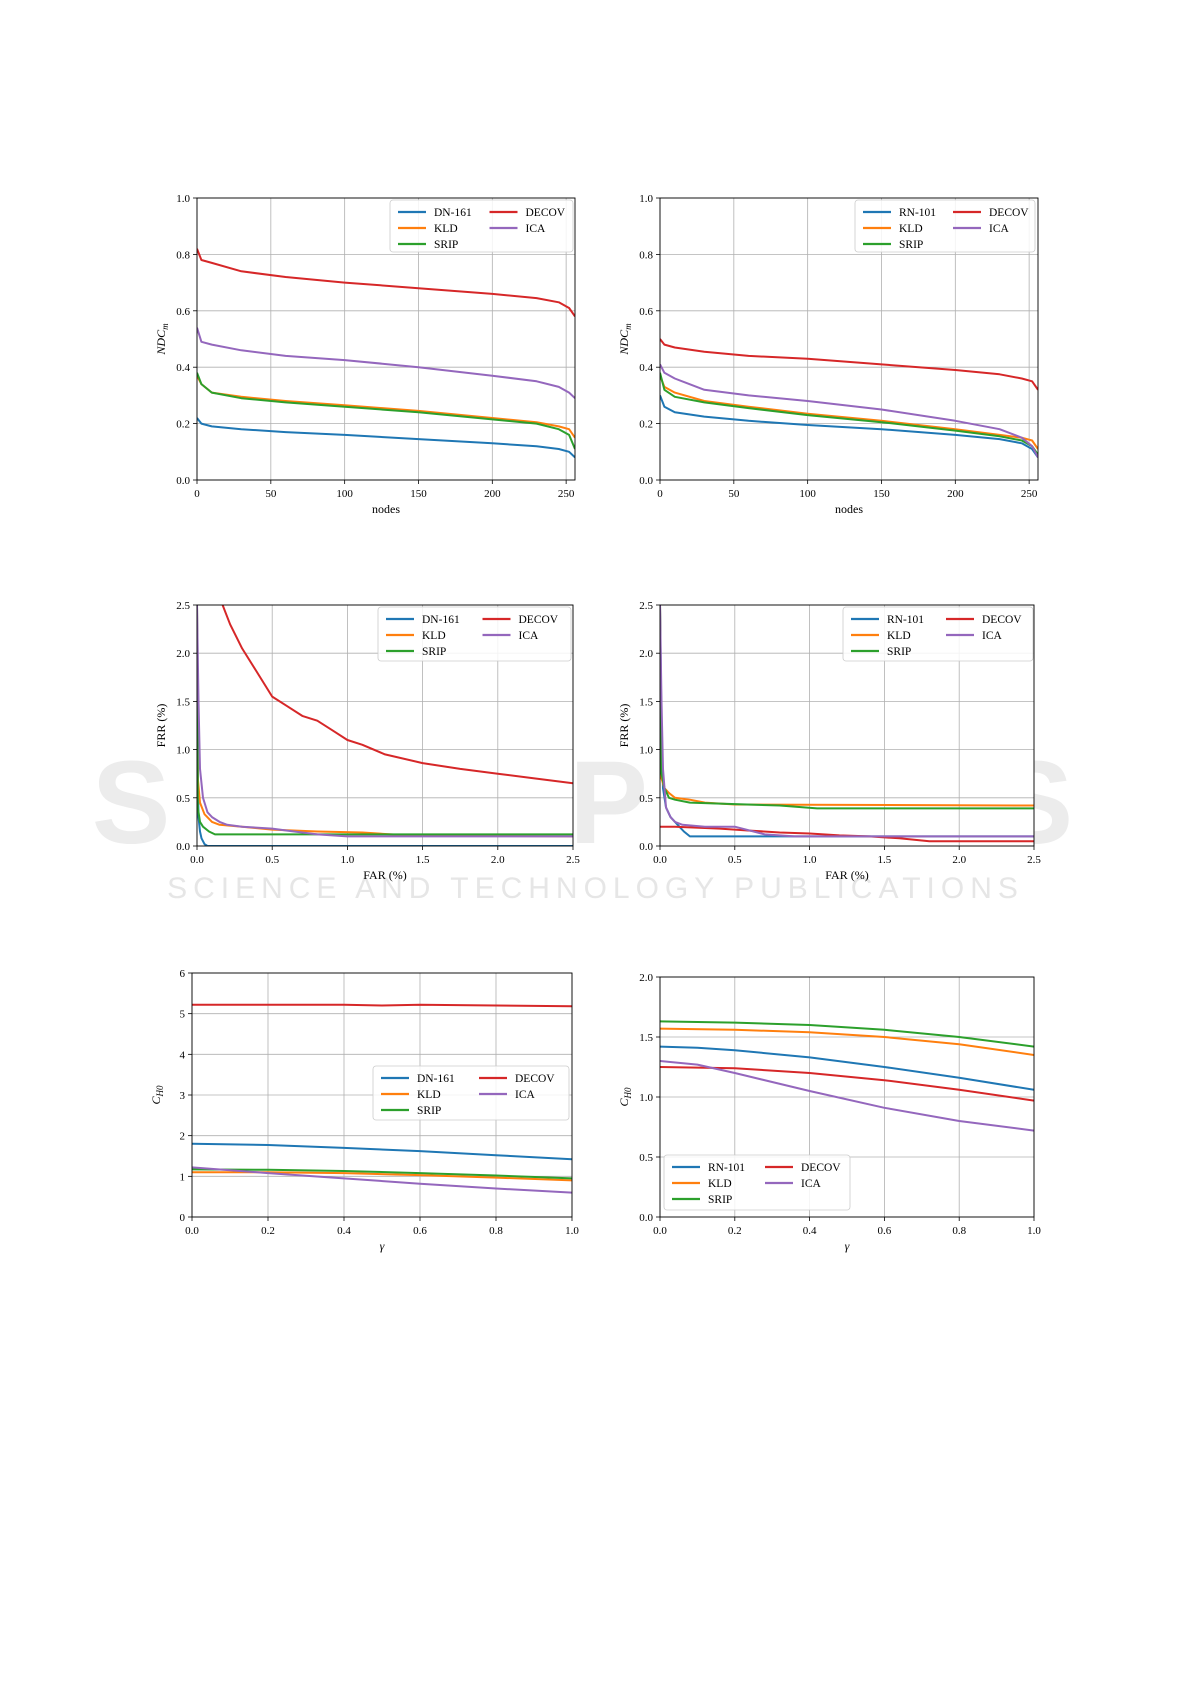 This screenshot has height=1684, width=1191. Describe the element at coordinates (436, 1079) in the screenshot. I see `legend-label: DN-161` at that location.